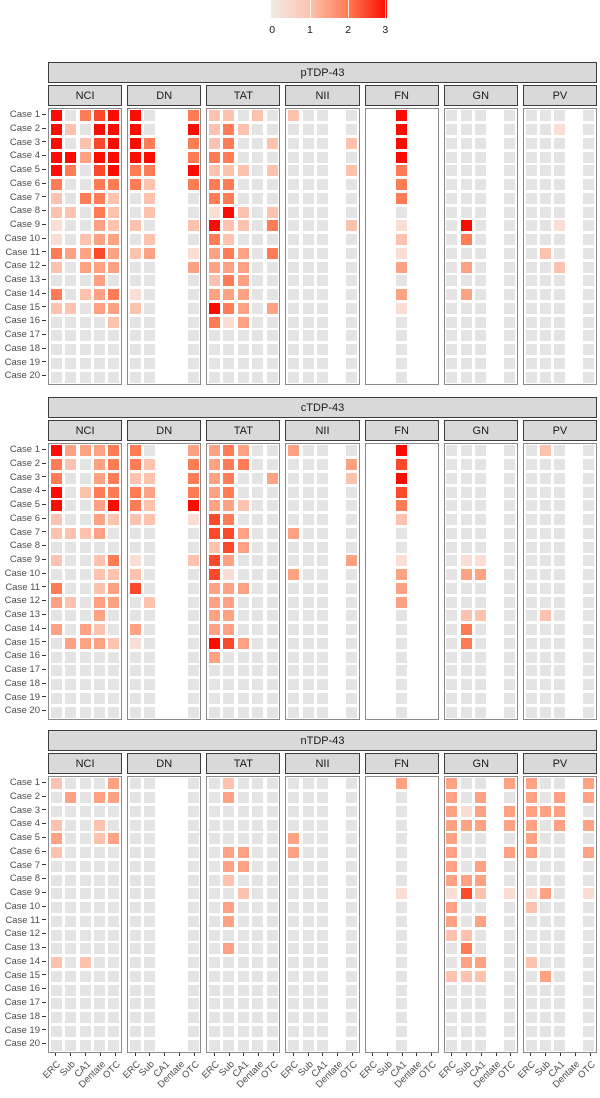 This screenshot has width=600, height=1098. What do you see at coordinates (23, 335) in the screenshot?
I see `case-label: Case 17` at bounding box center [23, 335].